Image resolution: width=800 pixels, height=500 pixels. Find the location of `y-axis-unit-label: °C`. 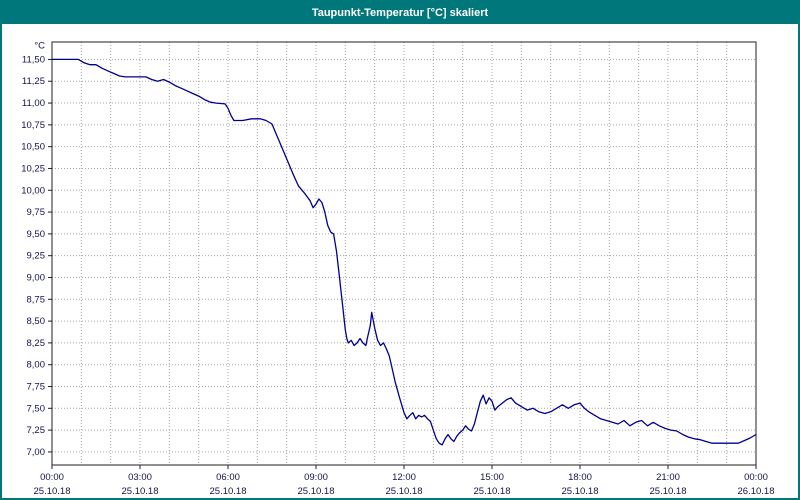

y-axis-unit-label: °C is located at coordinates (39, 45).